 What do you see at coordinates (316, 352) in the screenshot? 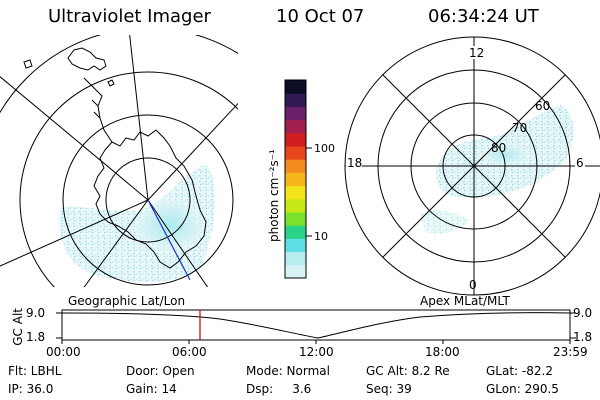
I see `time-tick-label: 12:00` at bounding box center [316, 352].